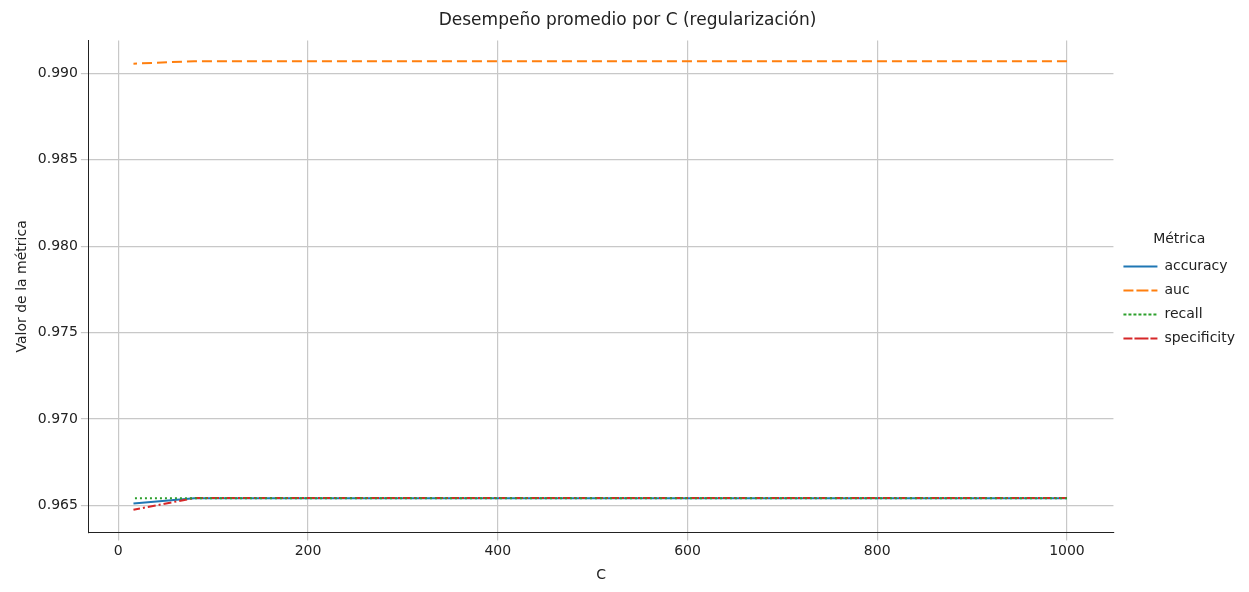 The image size is (1249, 592). I want to click on y-tick-label: 0.980, so click(57, 244).